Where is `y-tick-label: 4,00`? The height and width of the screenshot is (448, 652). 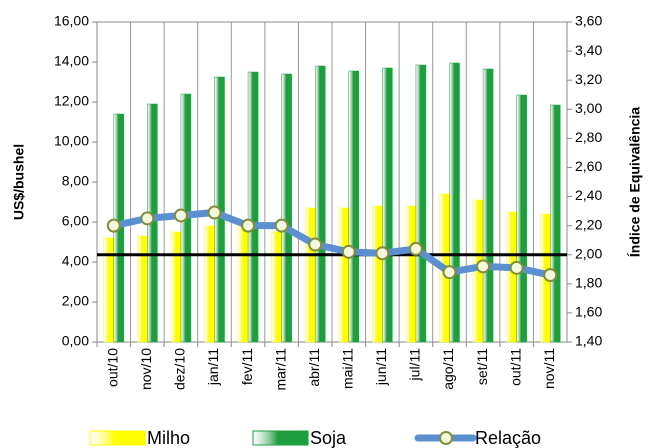
y-tick-label: 4,00 is located at coordinates (75, 261).